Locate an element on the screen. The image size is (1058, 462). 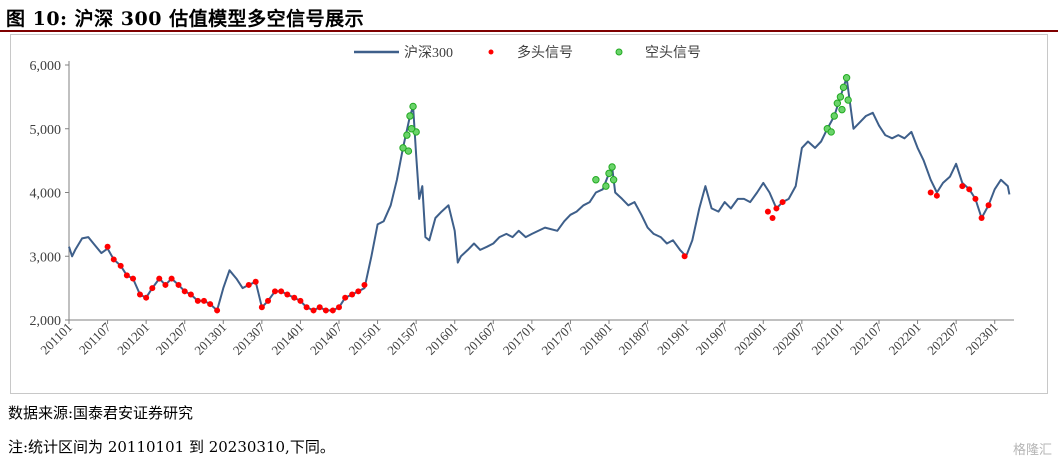
x-tick-label: 202107 is located at coordinates (866, 338).